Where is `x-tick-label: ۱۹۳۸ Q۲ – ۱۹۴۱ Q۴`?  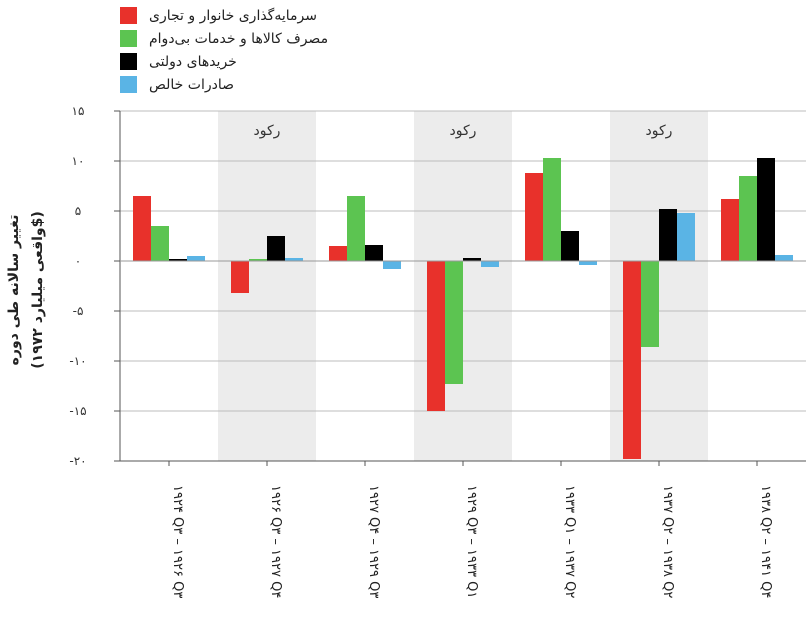 x-tick-label: ۱۹۳۸ Q۲ – ۱۹۴۱ Q۴ is located at coordinates (765, 541).